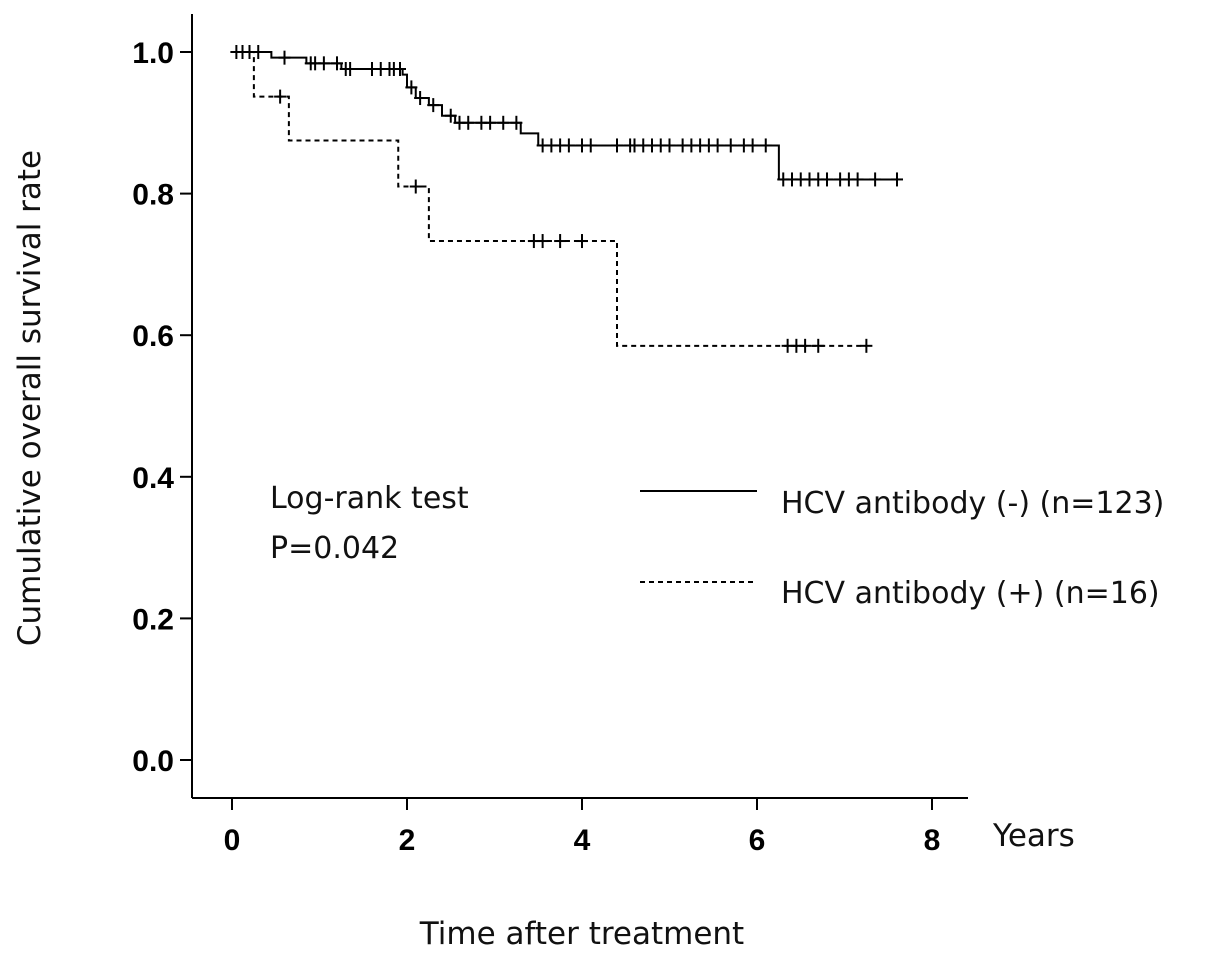 The height and width of the screenshot is (960, 1205). Describe the element at coordinates (970, 593) in the screenshot. I see `legend-label-hcv-positive: HCV antibody (+) (n=16)` at that location.